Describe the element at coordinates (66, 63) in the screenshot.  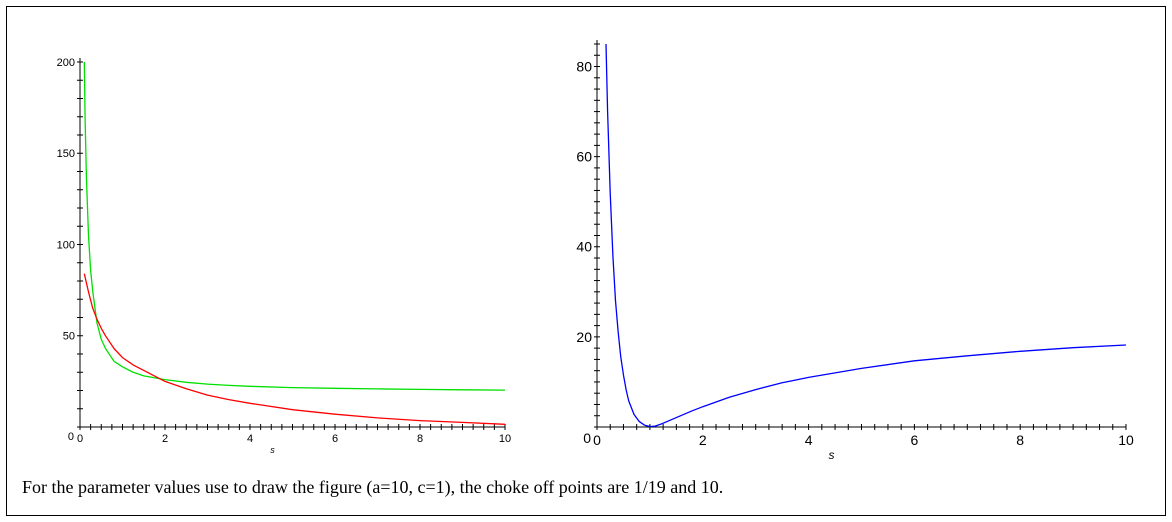
I see `y-tick-label: 200` at that location.